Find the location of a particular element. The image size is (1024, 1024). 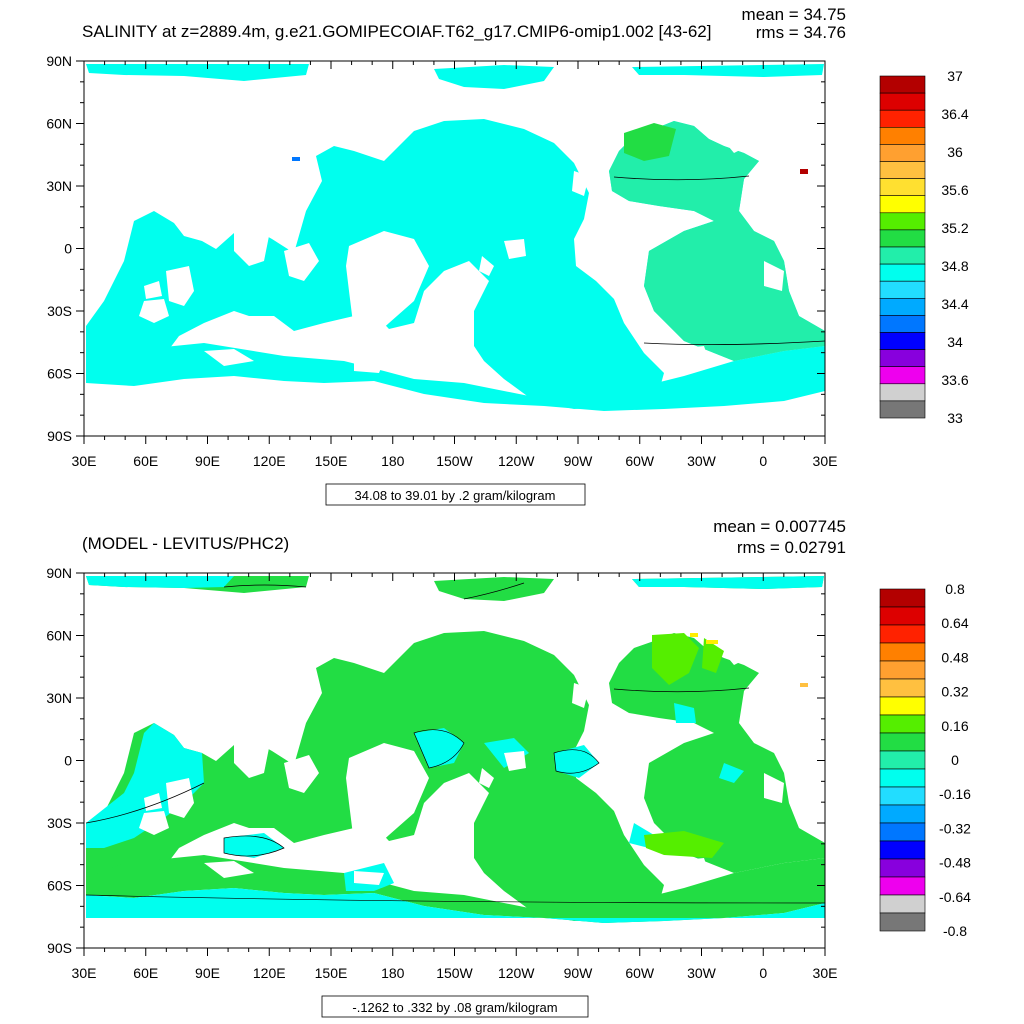

colorbar-label: 0.48 is located at coordinates (954, 657).